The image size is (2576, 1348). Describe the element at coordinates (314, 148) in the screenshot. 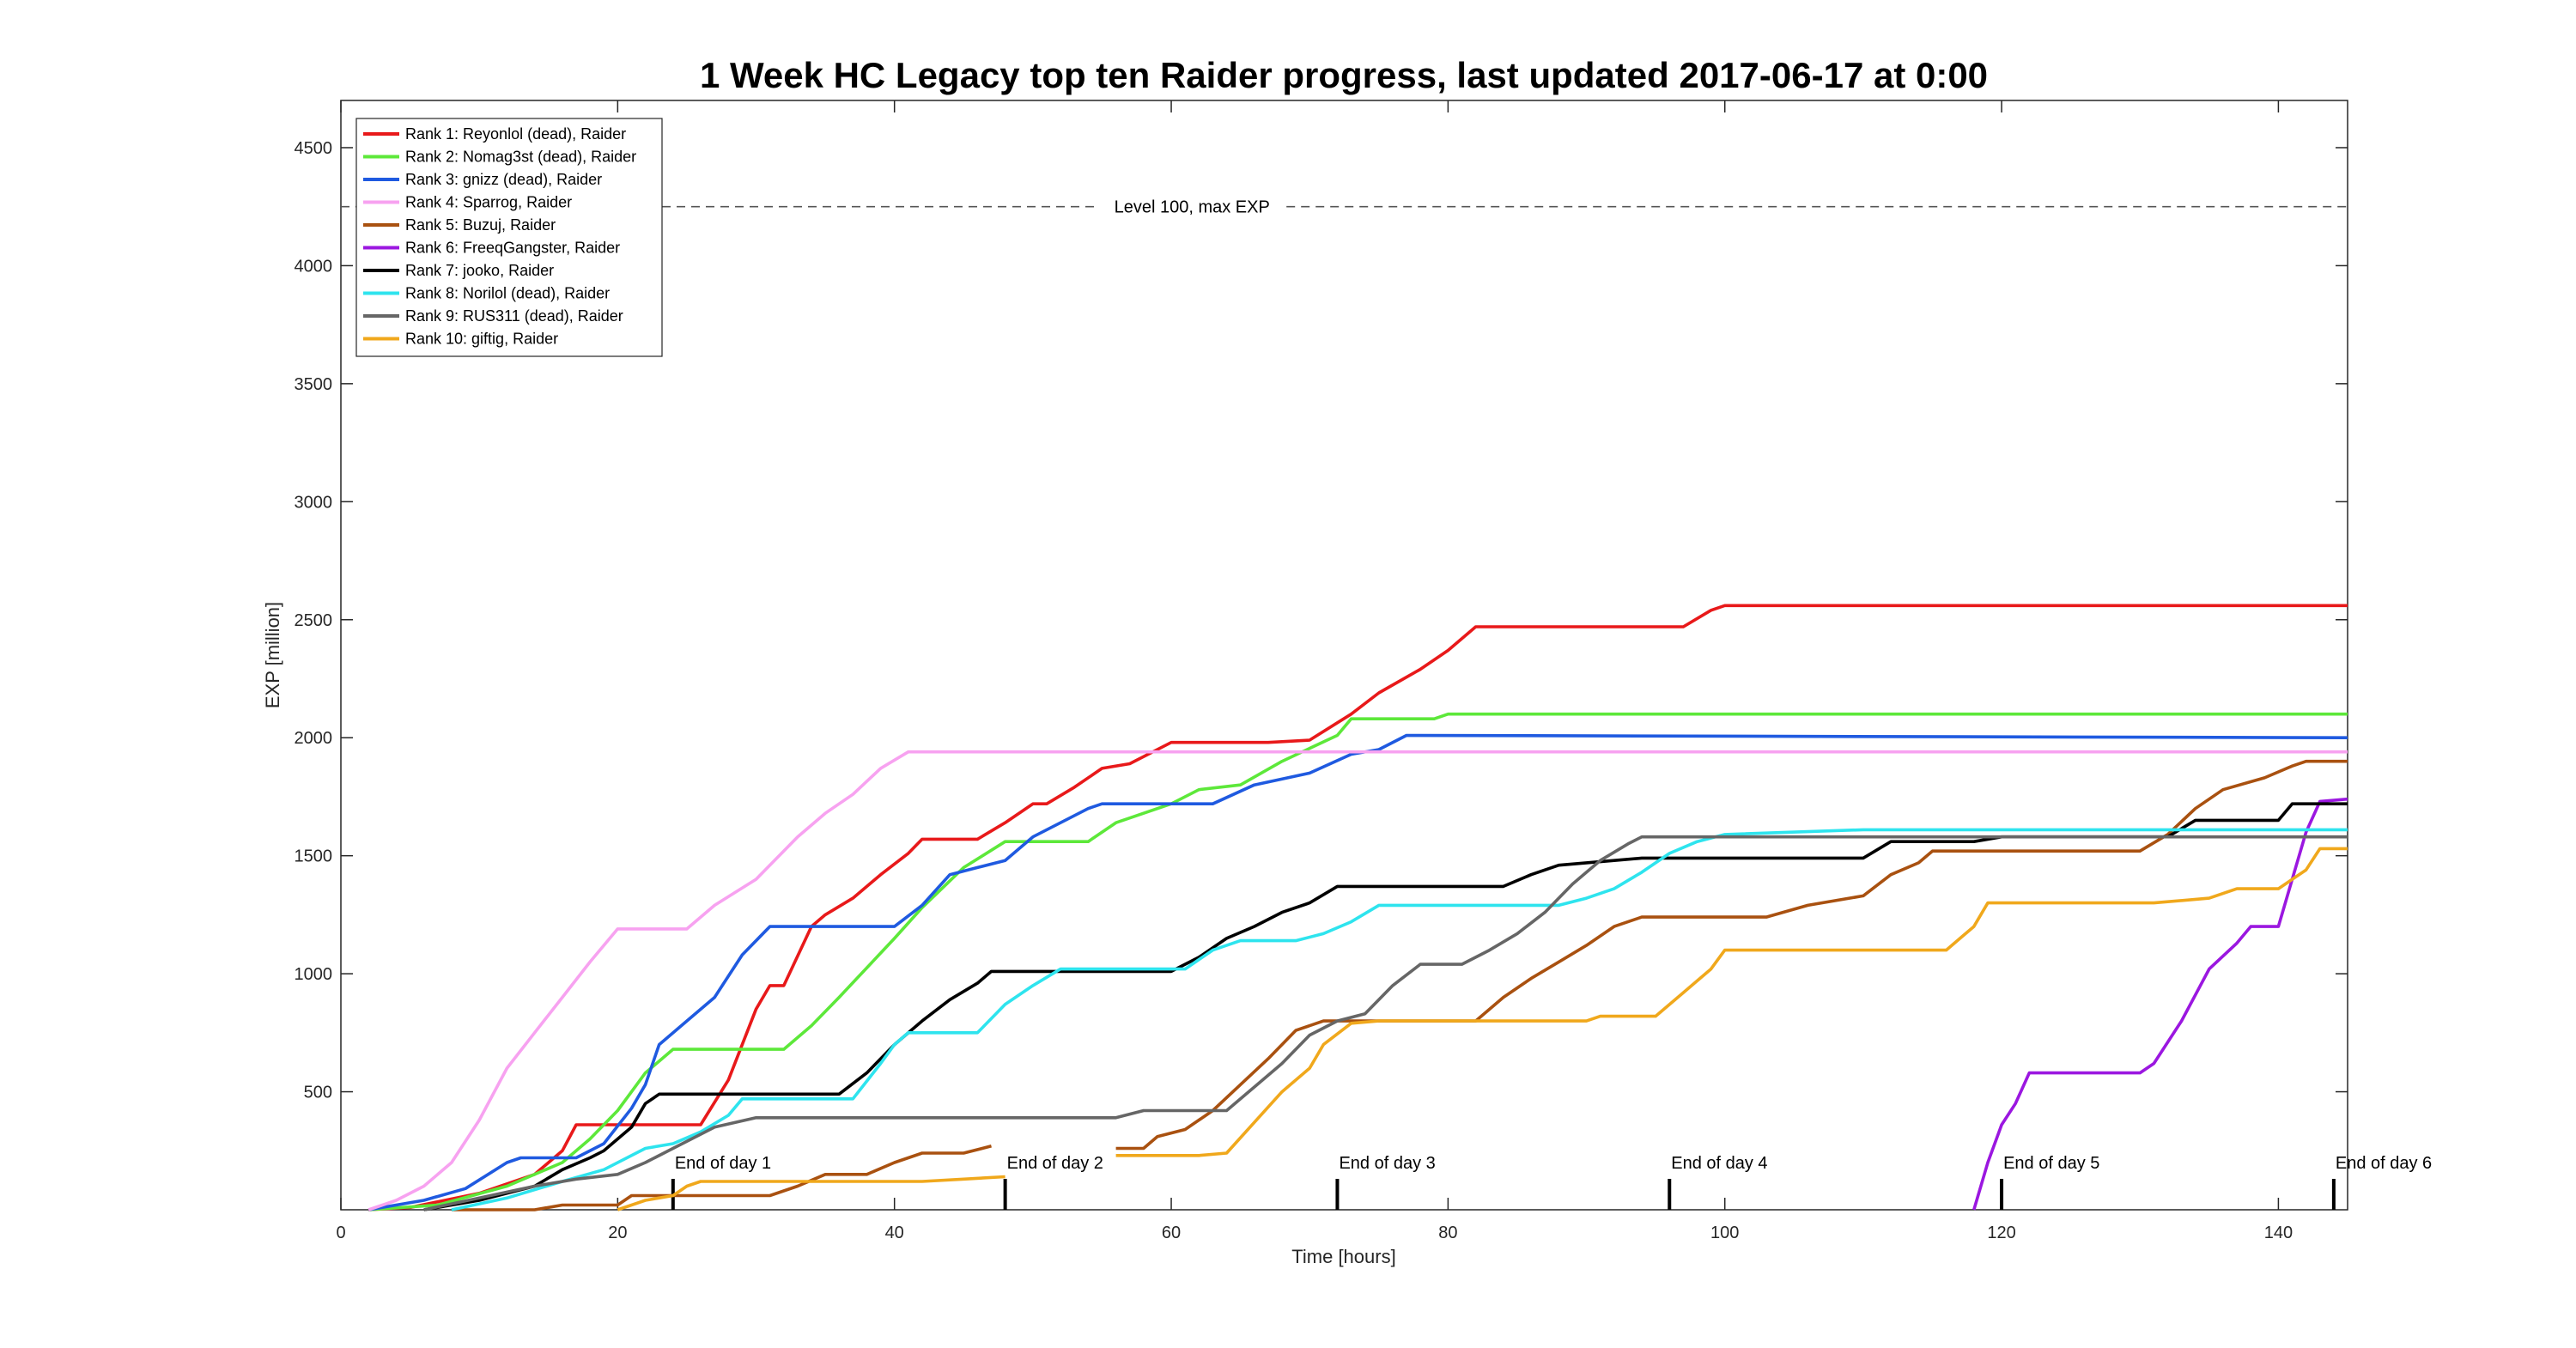

I see `y-tick-label: 4500` at that location.